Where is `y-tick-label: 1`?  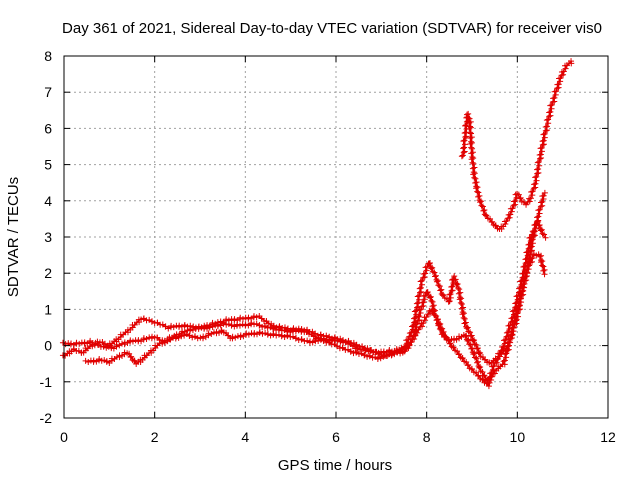 y-tick-label: 1 is located at coordinates (48, 309).